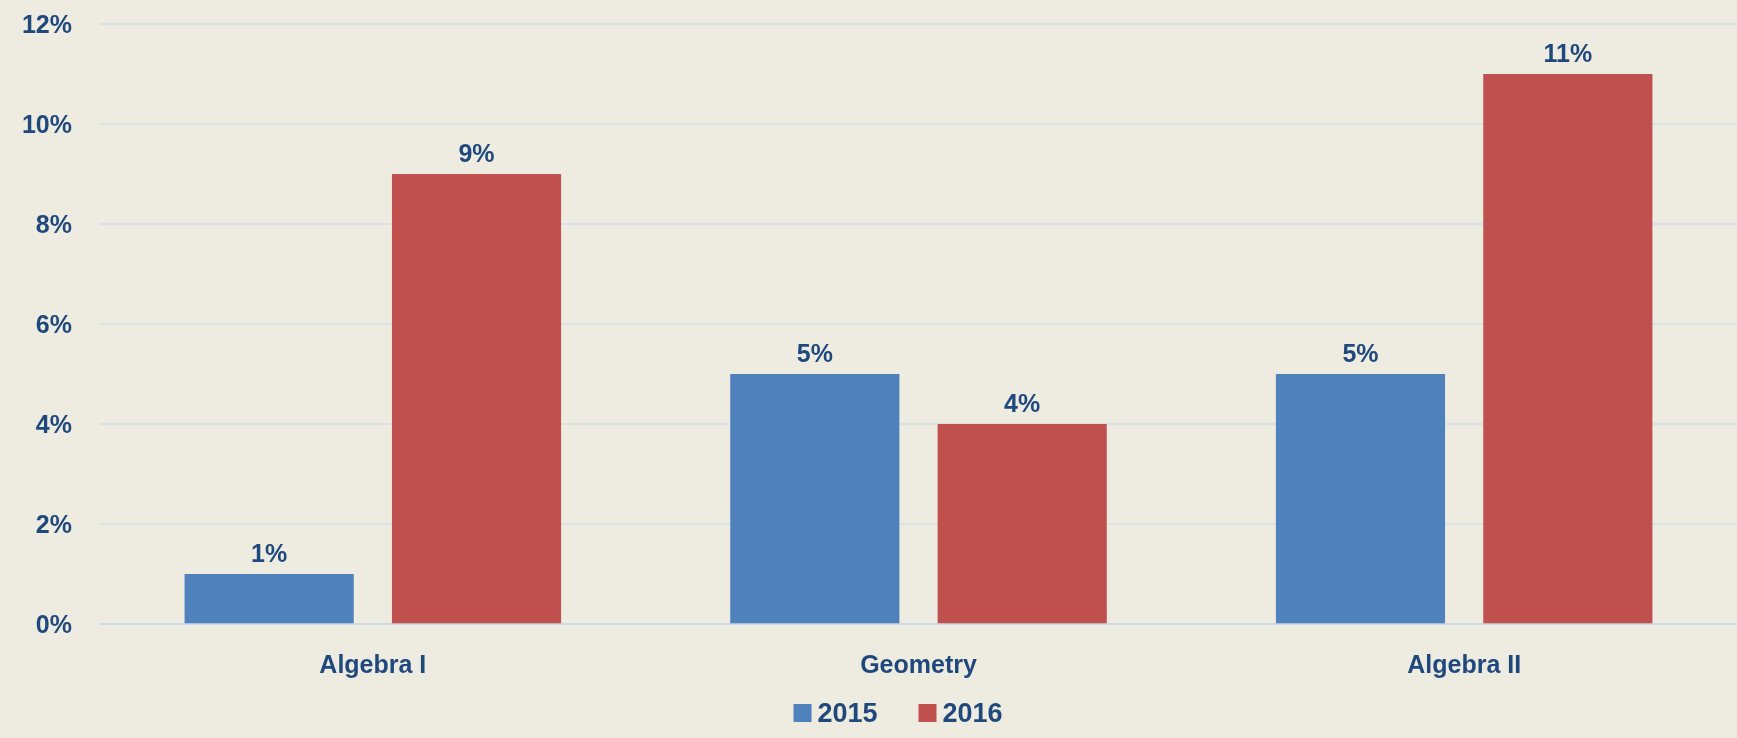 This screenshot has width=1737, height=738. What do you see at coordinates (53, 324) in the screenshot?
I see `y-tick-label: 6%` at bounding box center [53, 324].